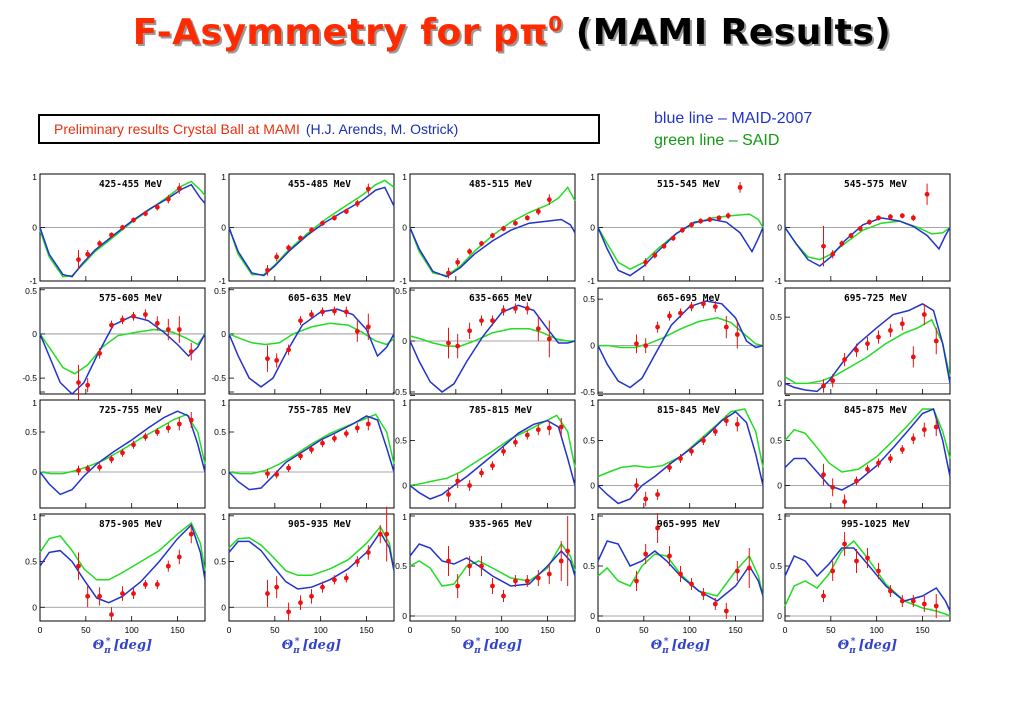 The height and width of the screenshot is (709, 1024). Describe the element at coordinates (311, 646) in the screenshot. I see `x-axis-title: Θπ* [deg]` at that location.